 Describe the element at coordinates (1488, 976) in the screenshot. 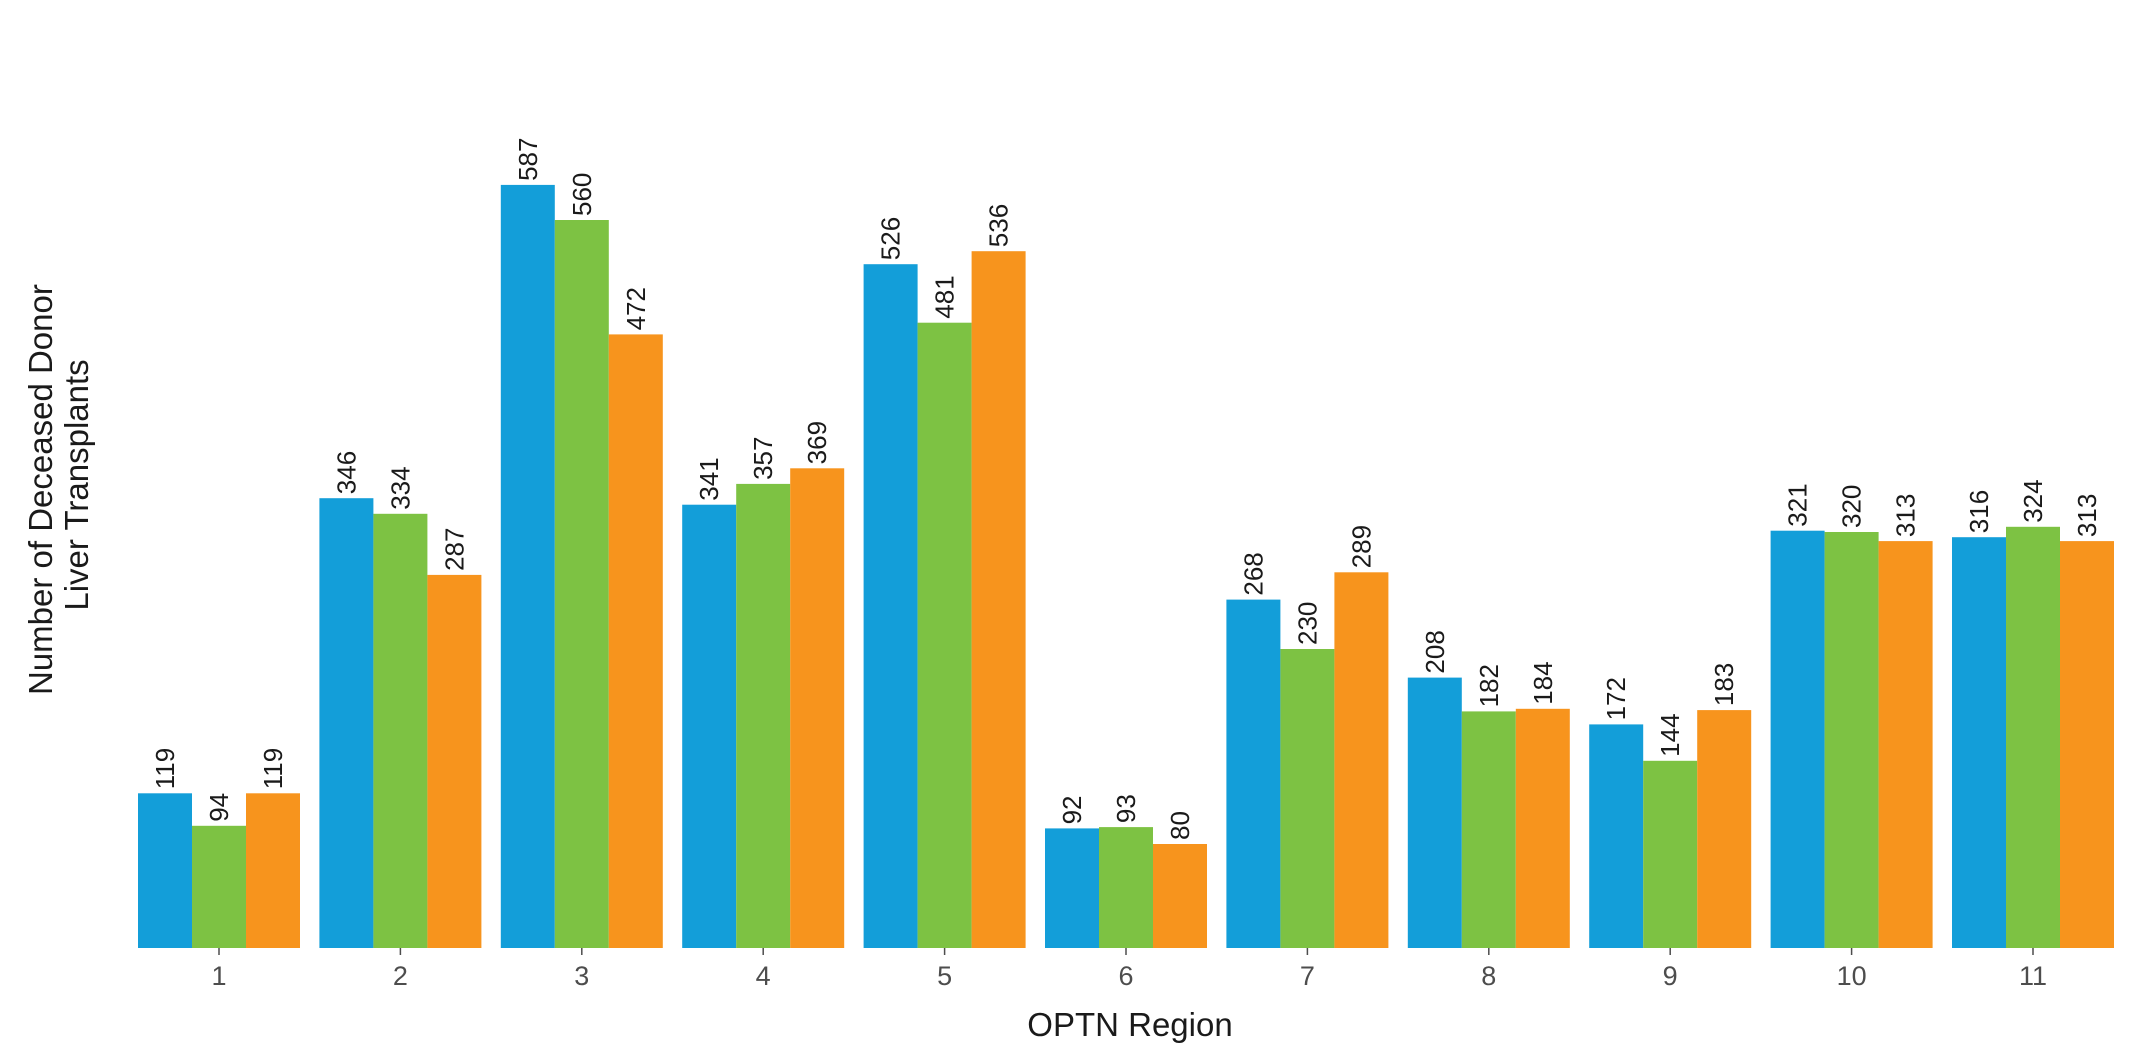

I see `x-tick-label-8: 8` at that location.